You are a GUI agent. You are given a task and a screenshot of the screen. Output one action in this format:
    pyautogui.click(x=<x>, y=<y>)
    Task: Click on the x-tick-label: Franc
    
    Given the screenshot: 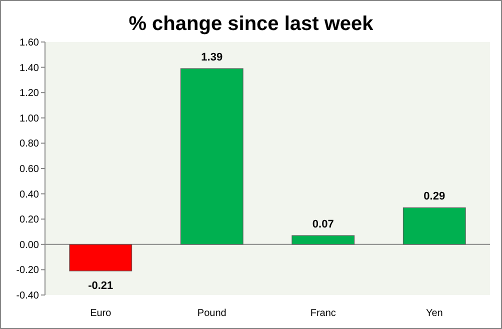 What is the action you would take?
    pyautogui.click(x=323, y=313)
    